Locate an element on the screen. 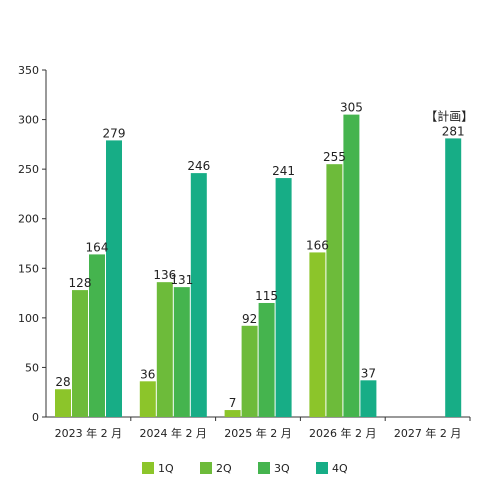 This screenshot has height=504, width=500. bar-value-label: 281 is located at coordinates (453, 131).